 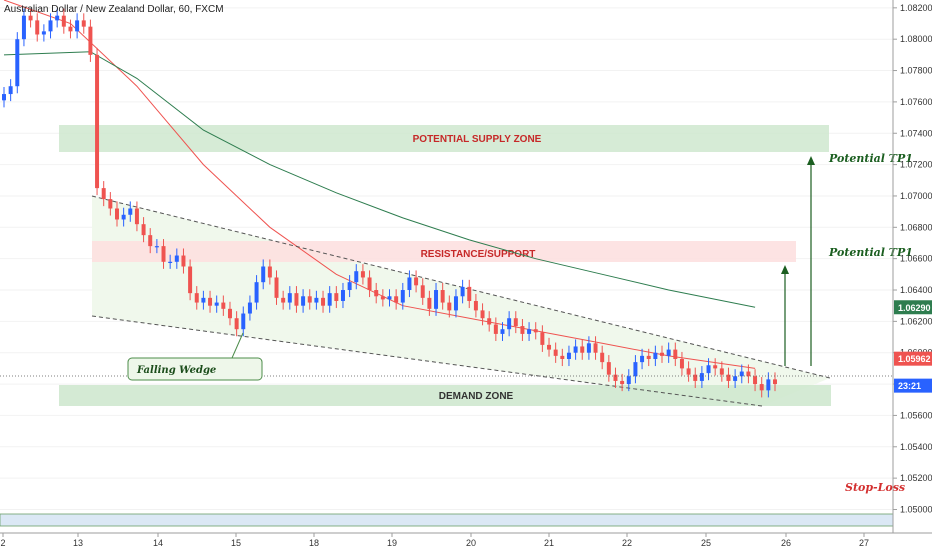 I want to click on time-axis: 2 13 14 15 18 19 20 21 22 25 26 27, so click(x=434, y=540).